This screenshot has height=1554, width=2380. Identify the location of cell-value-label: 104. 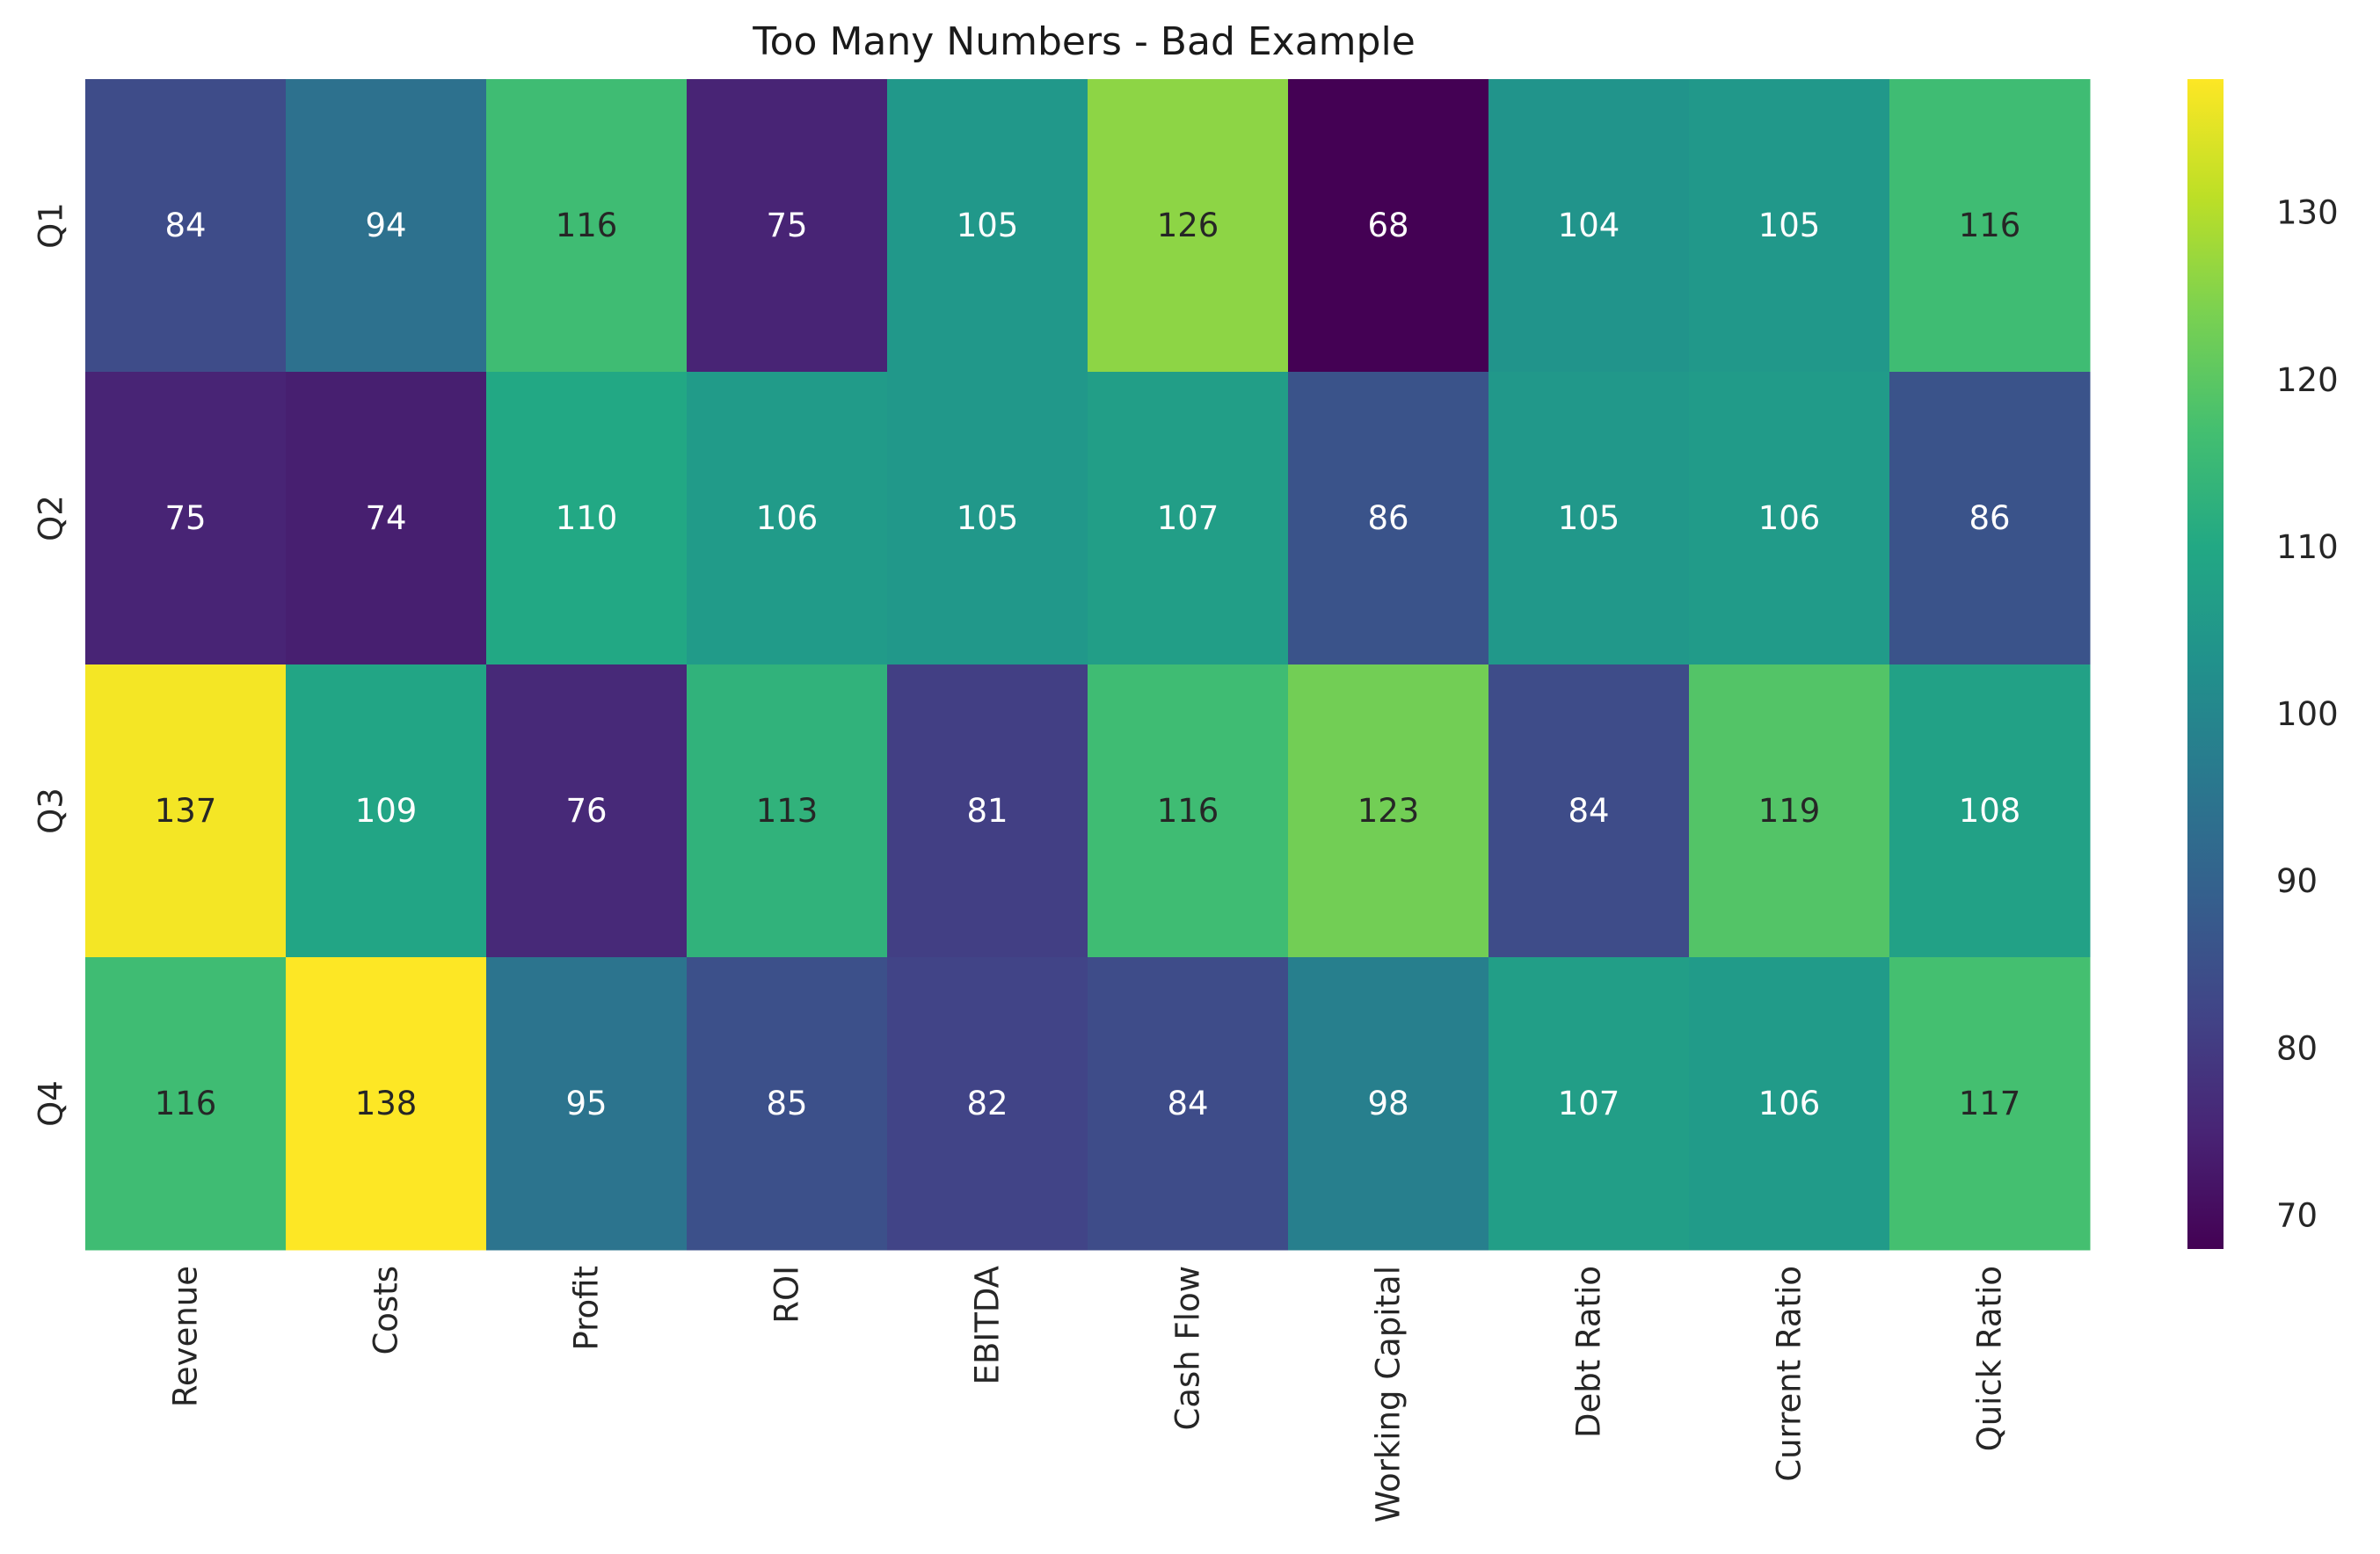
(1589, 225).